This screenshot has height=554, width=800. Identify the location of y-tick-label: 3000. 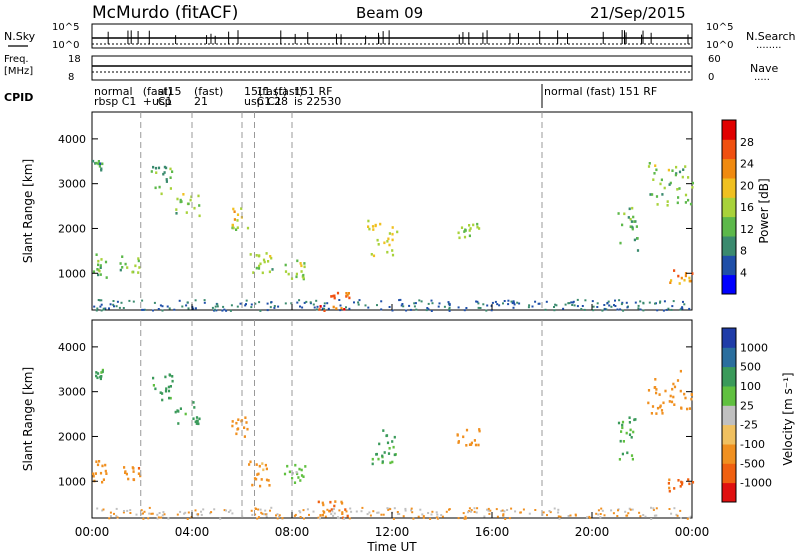
(72, 392).